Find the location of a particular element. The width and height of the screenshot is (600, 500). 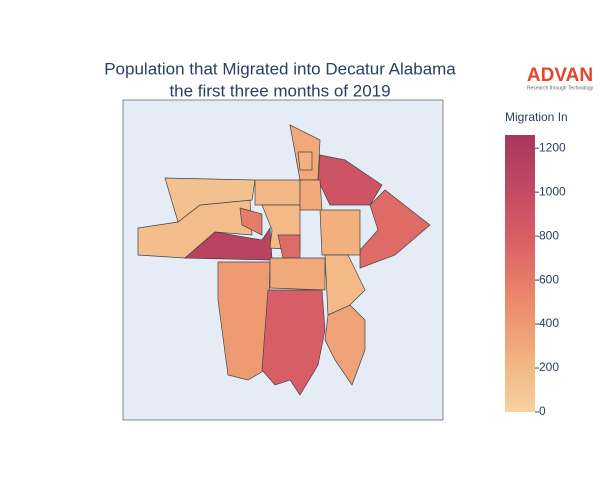

colorbar is located at coordinates (520, 273).